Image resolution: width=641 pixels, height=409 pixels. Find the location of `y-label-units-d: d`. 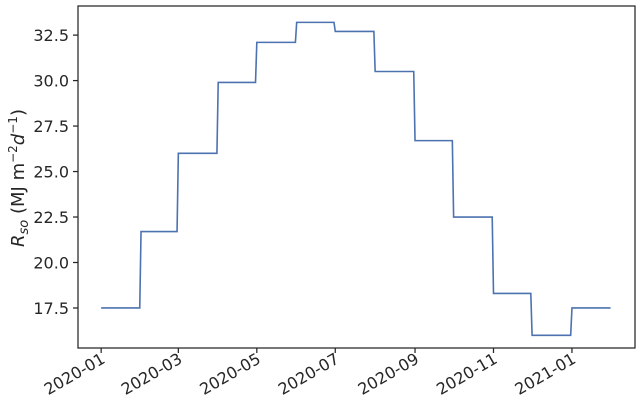

y-label-units-d: d is located at coordinates (18, 139).